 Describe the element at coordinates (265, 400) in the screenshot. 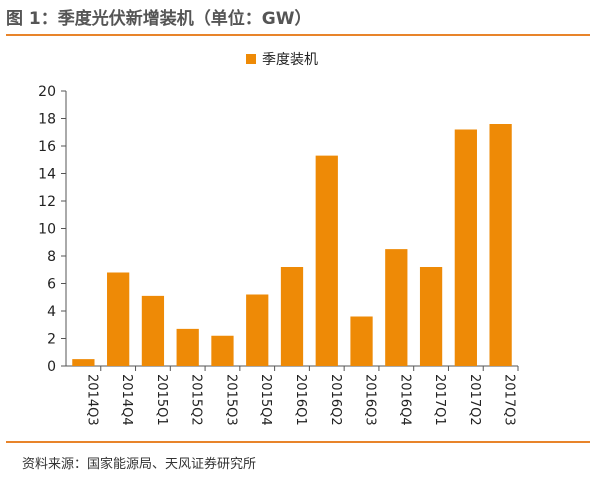

I see `x-tick-label: 2015Q4` at that location.